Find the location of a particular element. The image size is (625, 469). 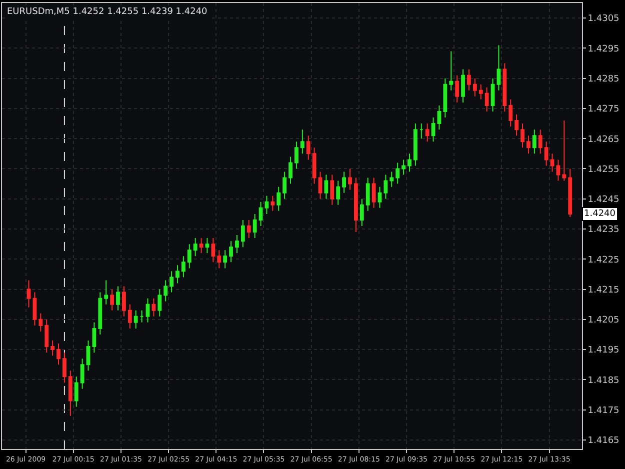

y-tick-label: 1.4235 is located at coordinates (604, 230).